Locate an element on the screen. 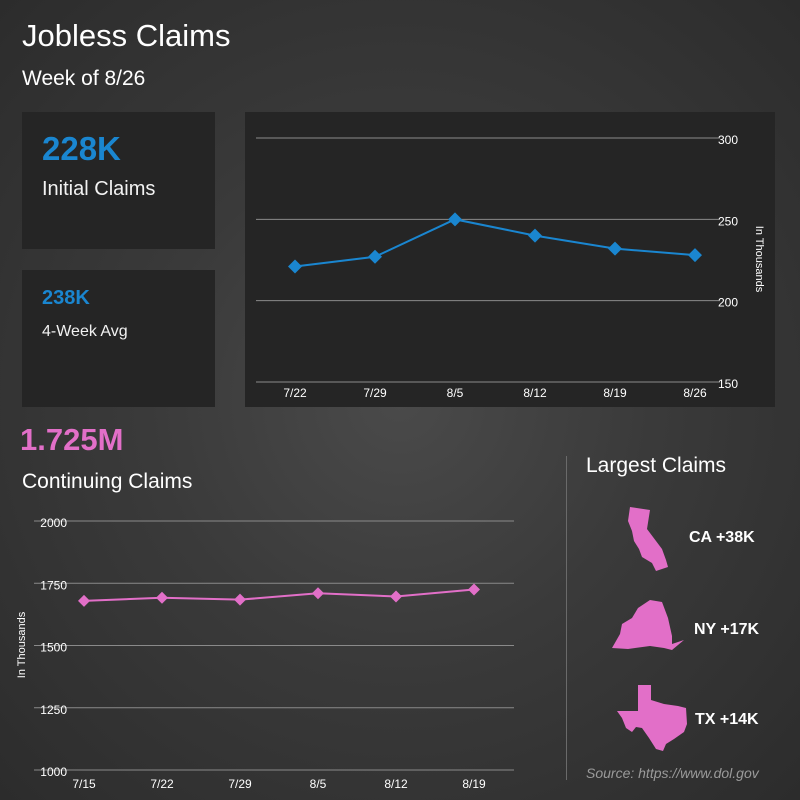 Image resolution: width=800 pixels, height=800 pixels. new-york-icon is located at coordinates (648, 625).